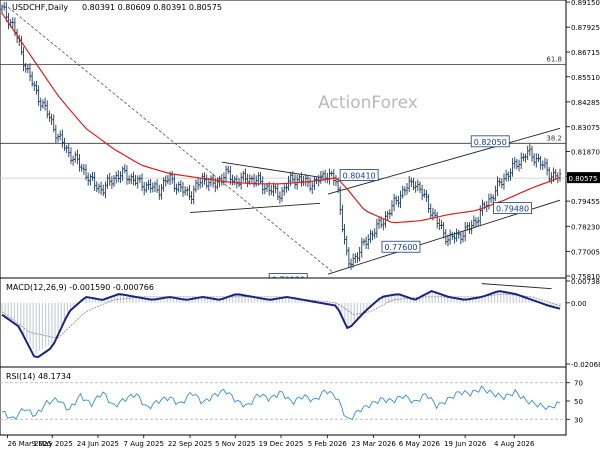  I want to click on price-annotation: 0.77600, so click(401, 246).